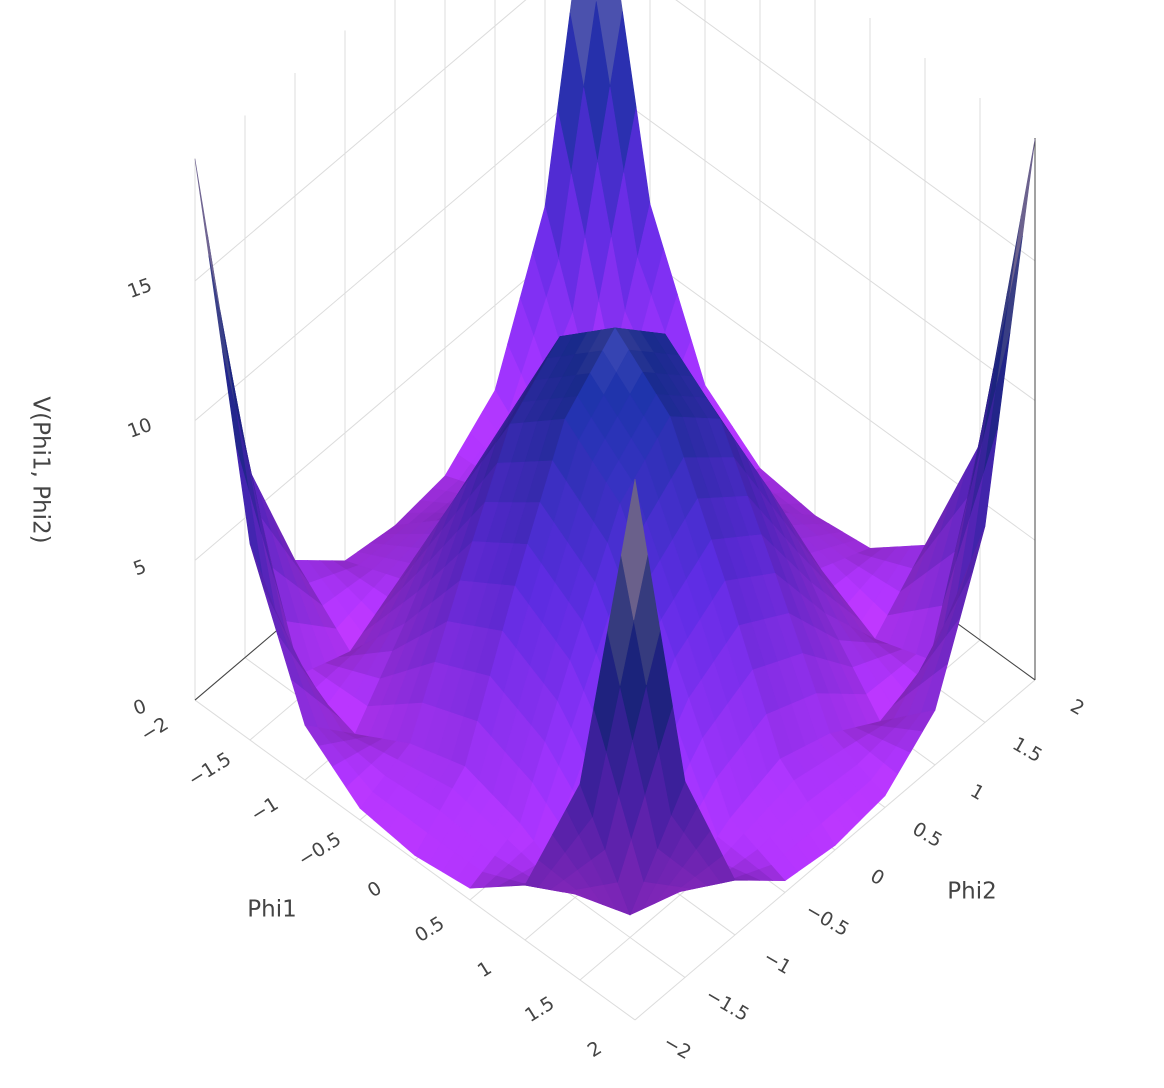 The height and width of the screenshot is (1088, 1164). Describe the element at coordinates (264, 810) in the screenshot. I see `x-tick-label: −1` at that location.